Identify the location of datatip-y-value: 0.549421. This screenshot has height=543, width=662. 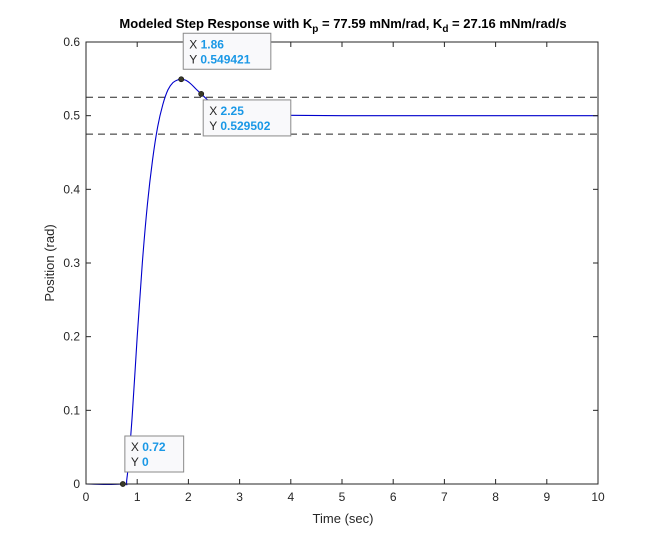
(225, 59).